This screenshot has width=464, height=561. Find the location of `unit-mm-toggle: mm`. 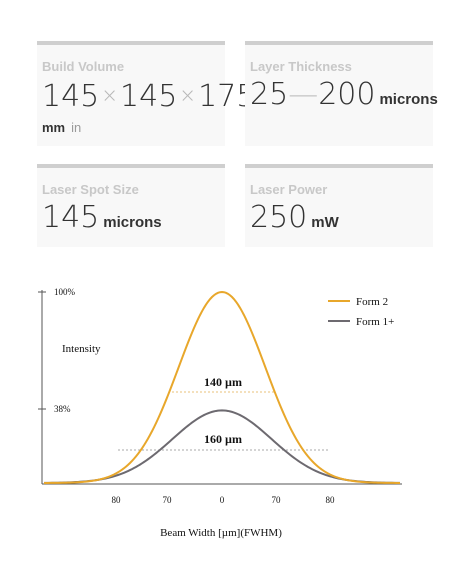

unit-mm-toggle: mm is located at coordinates (54, 127).